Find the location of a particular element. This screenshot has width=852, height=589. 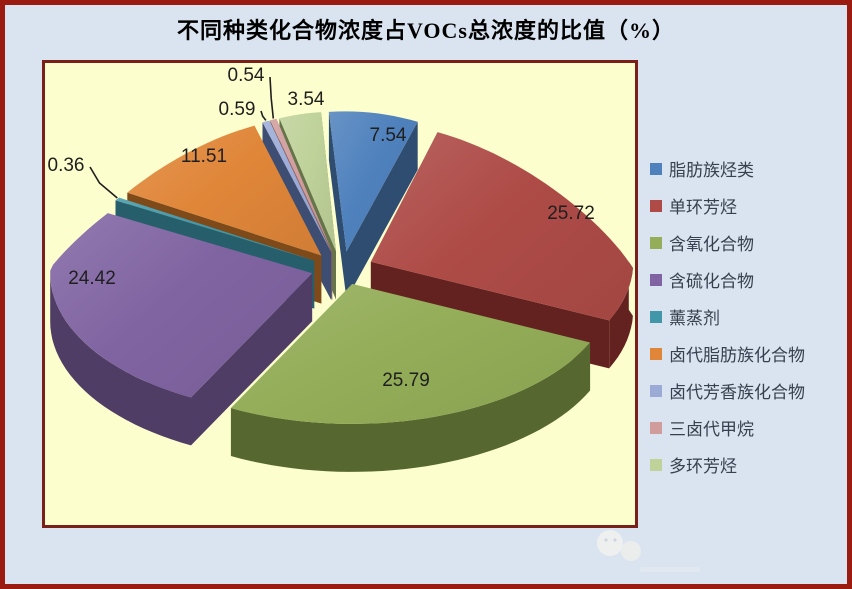

legend-item: 含硫化合物 is located at coordinates (727, 279).